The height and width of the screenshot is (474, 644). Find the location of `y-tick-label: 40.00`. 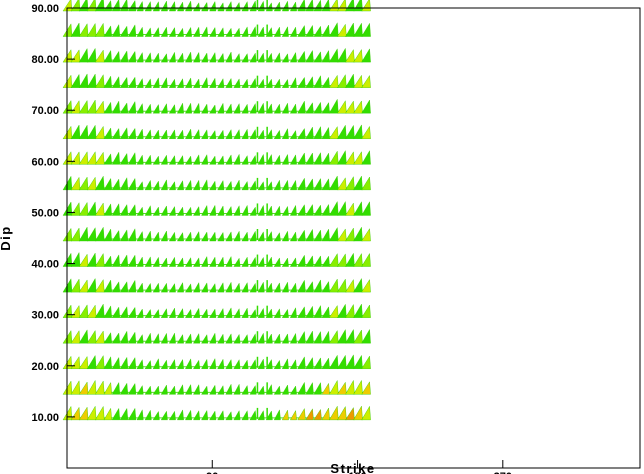

y-tick-label: 40.00 is located at coordinates (45, 265).